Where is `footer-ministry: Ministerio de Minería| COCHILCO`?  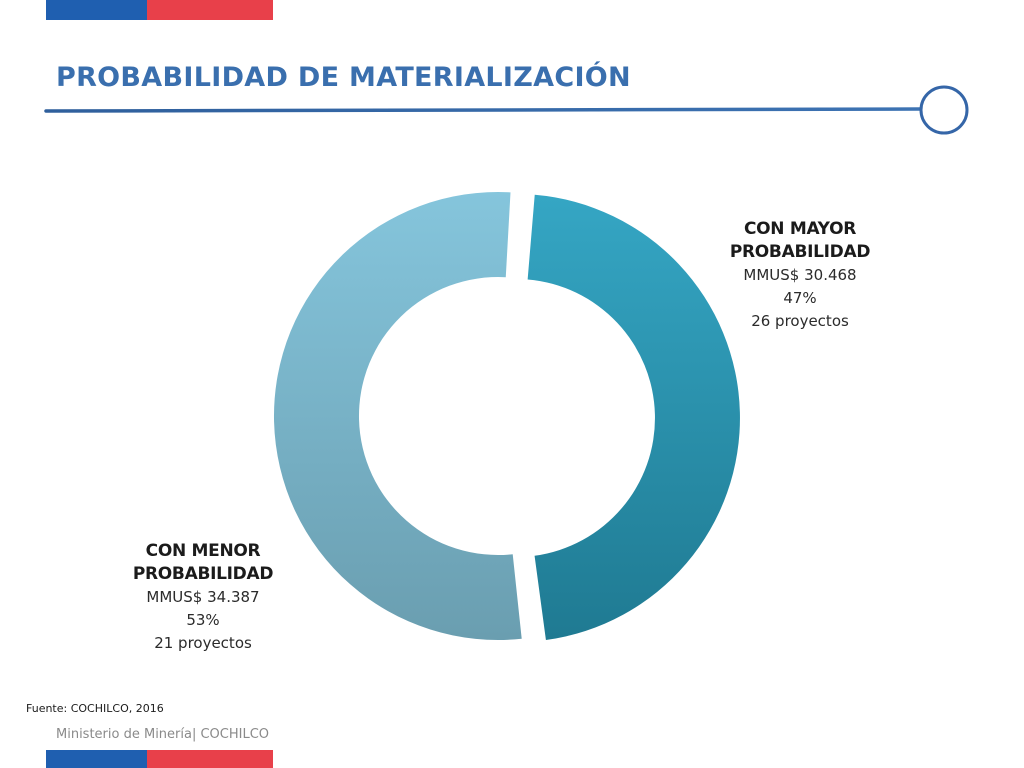
footer-ministry: Ministerio de Minería| COCHILCO is located at coordinates (163, 734).